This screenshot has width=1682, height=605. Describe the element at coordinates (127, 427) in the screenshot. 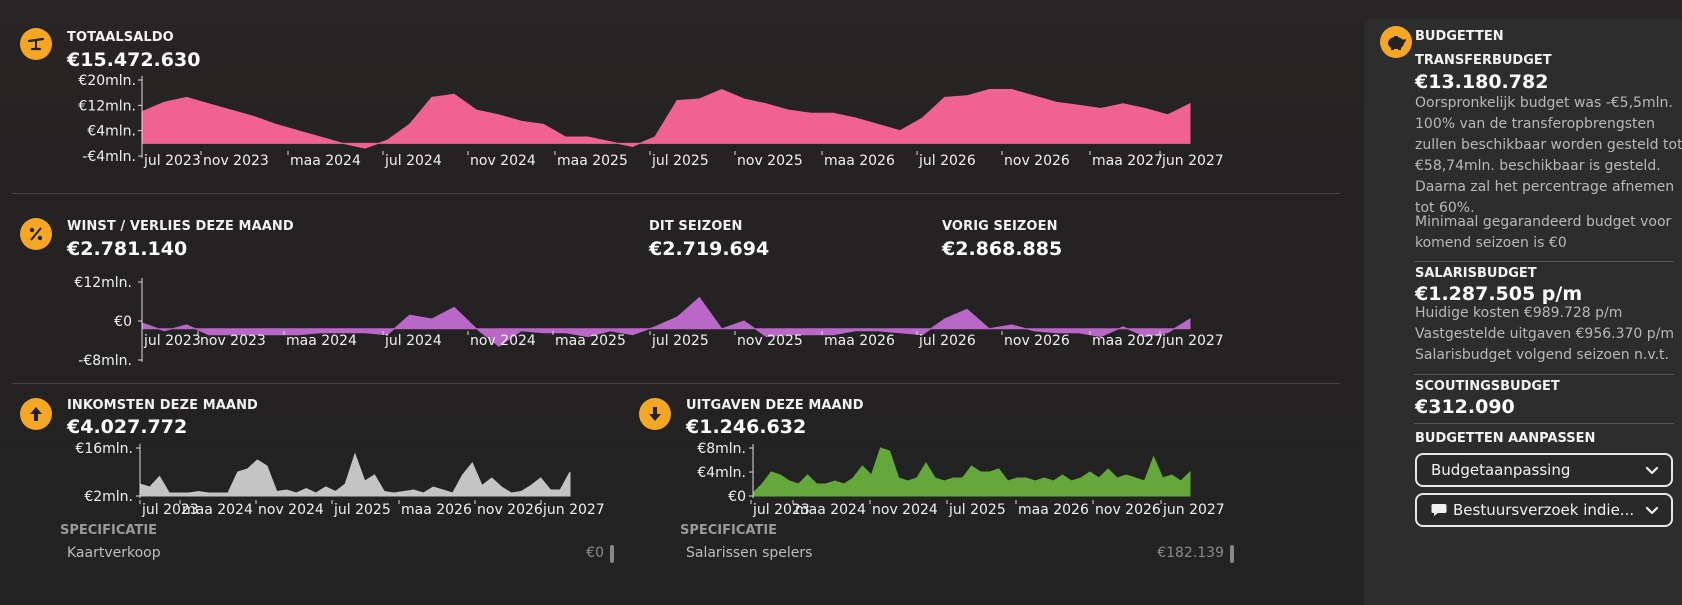

I see `inkomsten-value: €4.027.772` at that location.